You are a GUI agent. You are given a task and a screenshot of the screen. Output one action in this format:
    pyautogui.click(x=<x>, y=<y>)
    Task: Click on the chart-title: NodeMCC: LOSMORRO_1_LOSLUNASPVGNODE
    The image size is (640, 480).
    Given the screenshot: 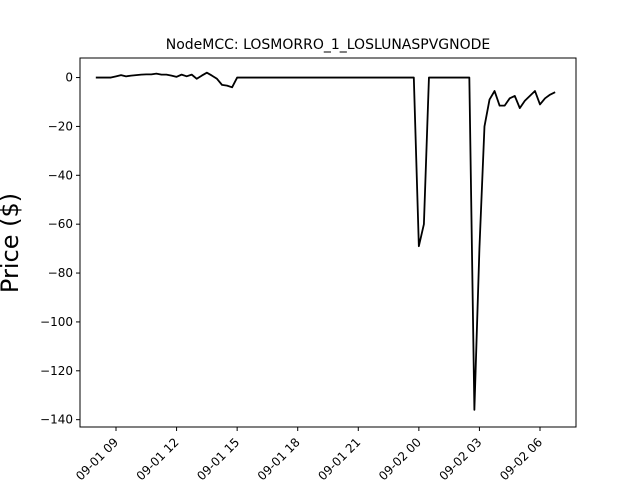 What is the action you would take?
    pyautogui.click(x=328, y=45)
    